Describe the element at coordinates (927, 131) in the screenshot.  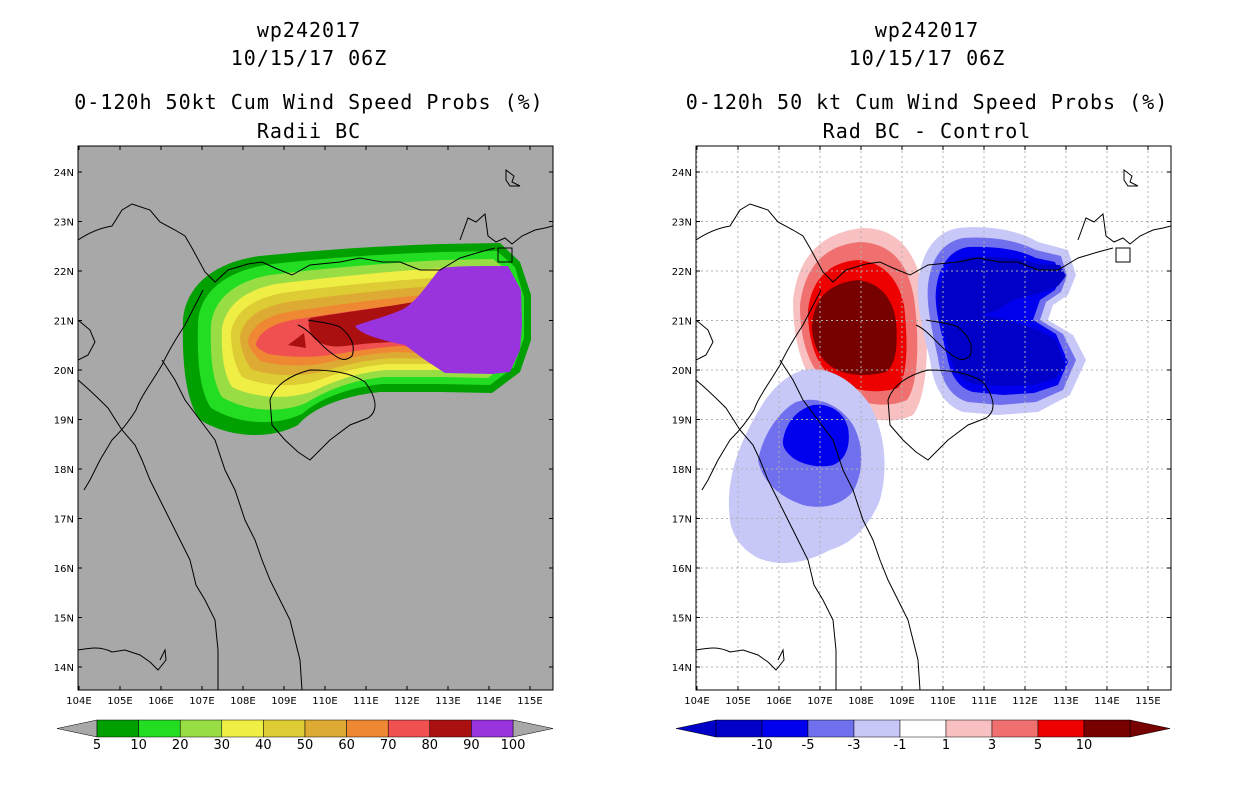
I see `right-subtitle: Rad BC - Control` at that location.